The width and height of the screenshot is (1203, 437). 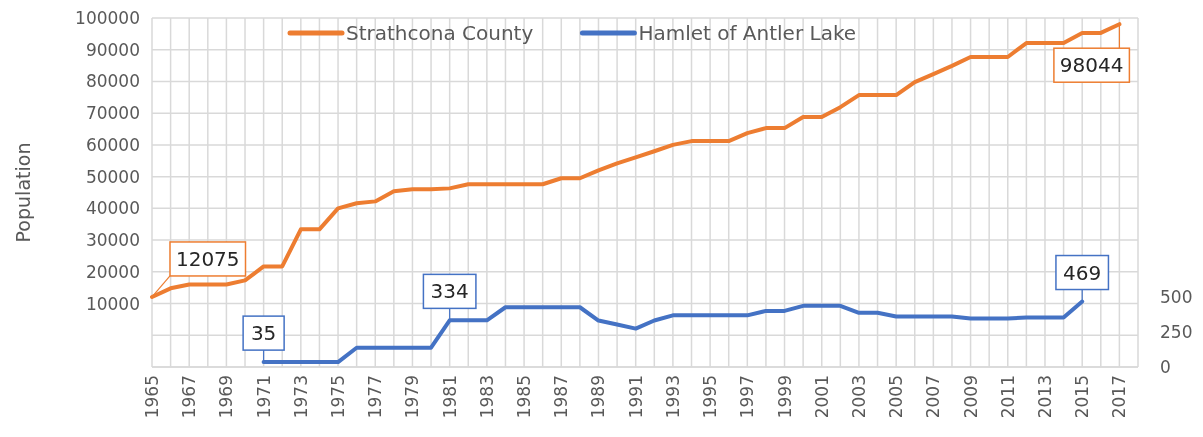 What do you see at coordinates (784, 397) in the screenshot?
I see `x-tick-label: 1999` at bounding box center [784, 397].